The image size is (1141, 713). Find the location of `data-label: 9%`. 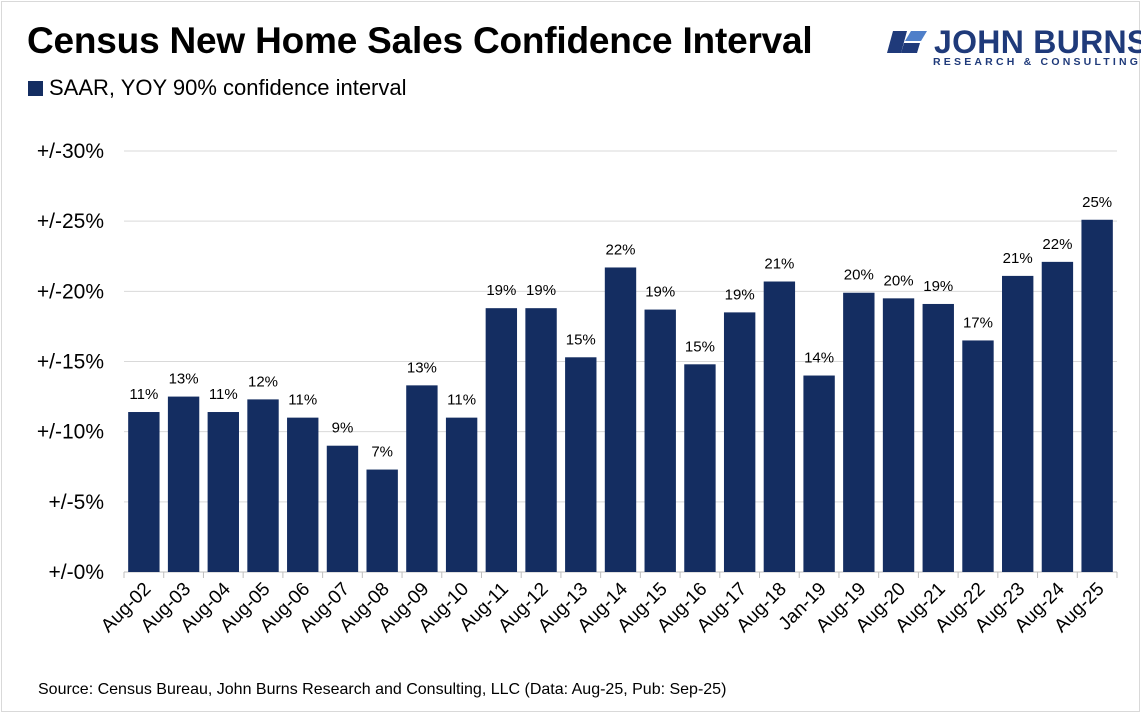

data-label: 9% is located at coordinates (343, 428).